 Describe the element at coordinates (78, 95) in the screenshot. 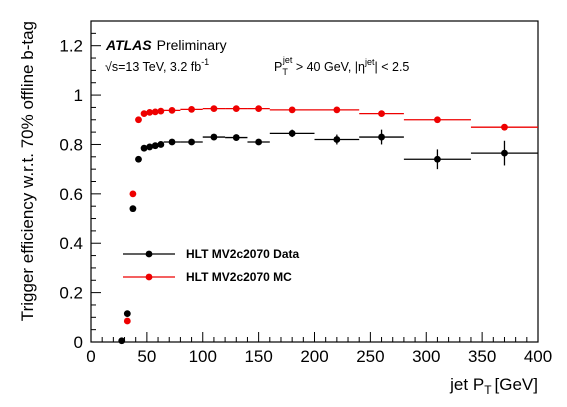

I see `y-tick-label: 1` at that location.